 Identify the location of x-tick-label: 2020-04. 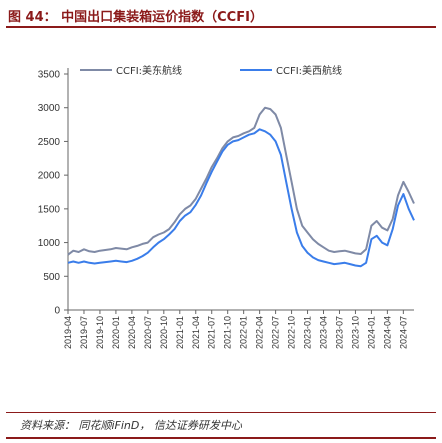
(132, 332).